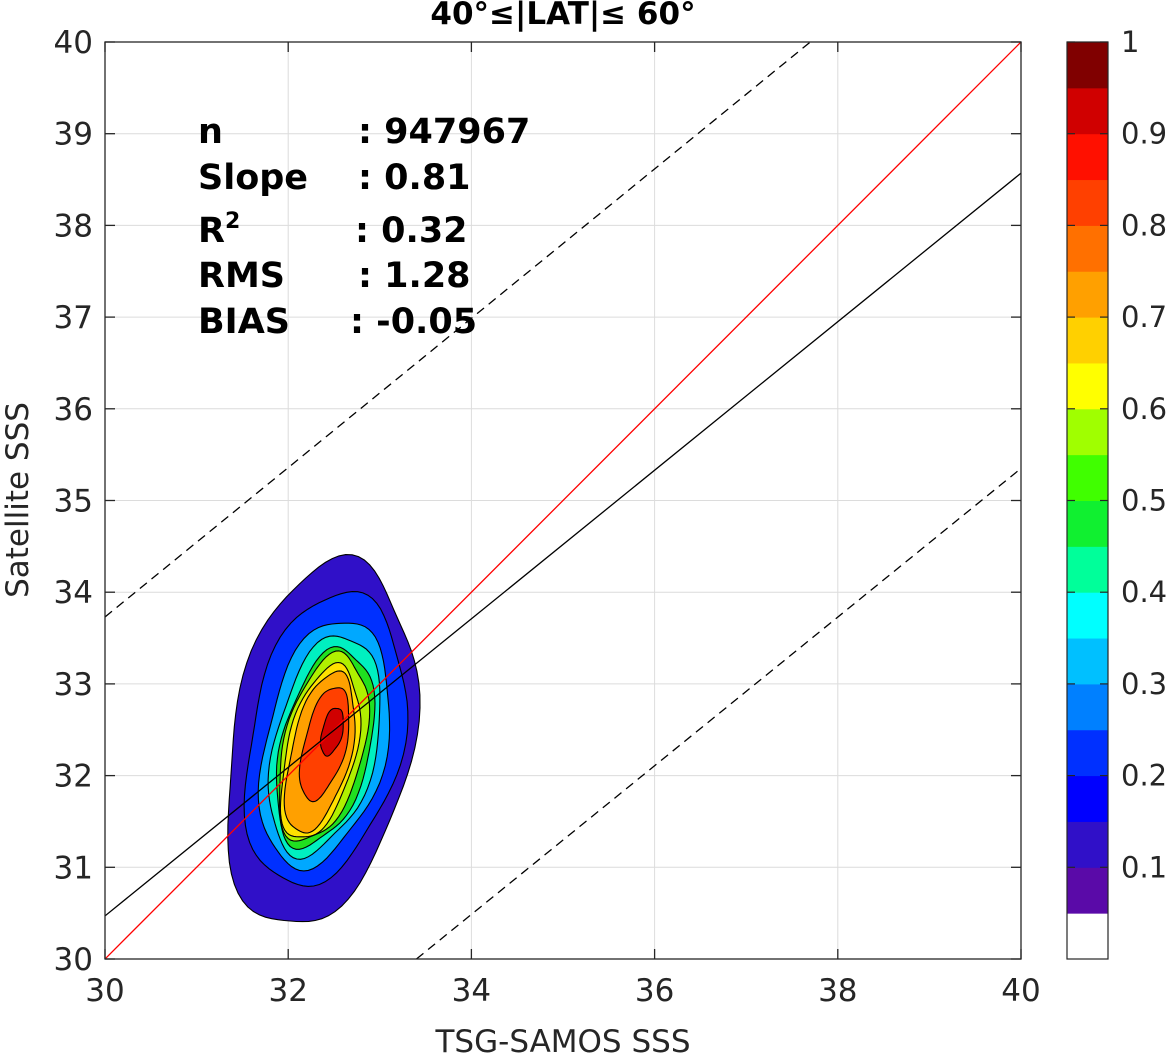 This screenshot has height=1055, width=1172. What do you see at coordinates (211, 231) in the screenshot?
I see `stat-label: R` at bounding box center [211, 231].